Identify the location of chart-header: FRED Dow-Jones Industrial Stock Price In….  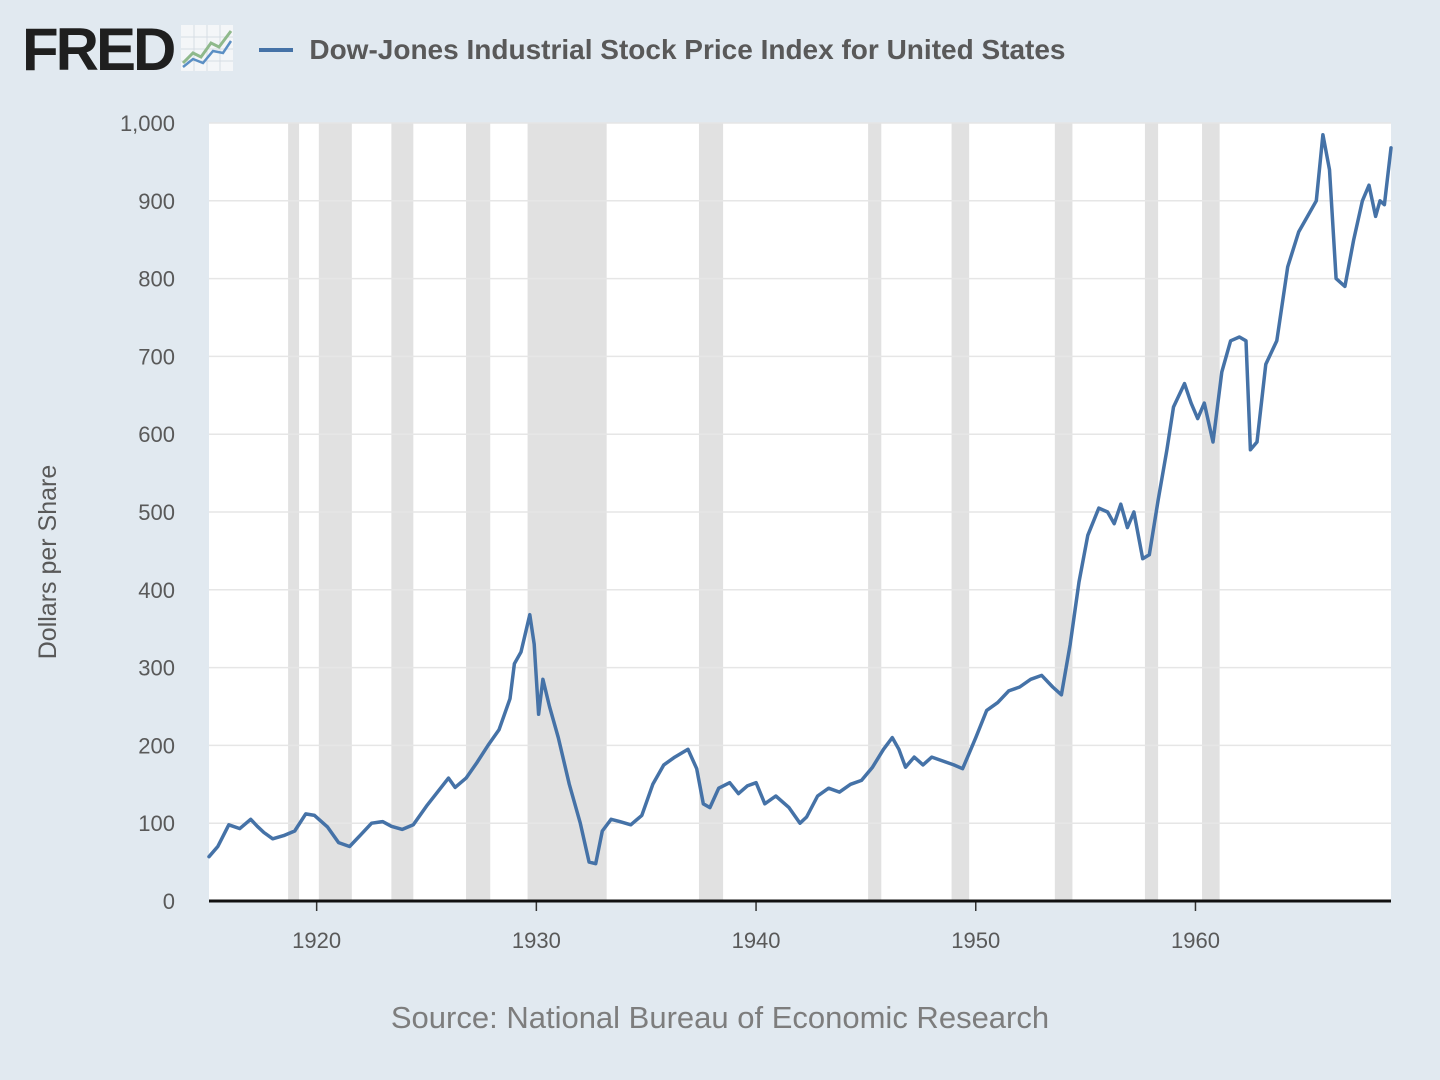
(544, 50).